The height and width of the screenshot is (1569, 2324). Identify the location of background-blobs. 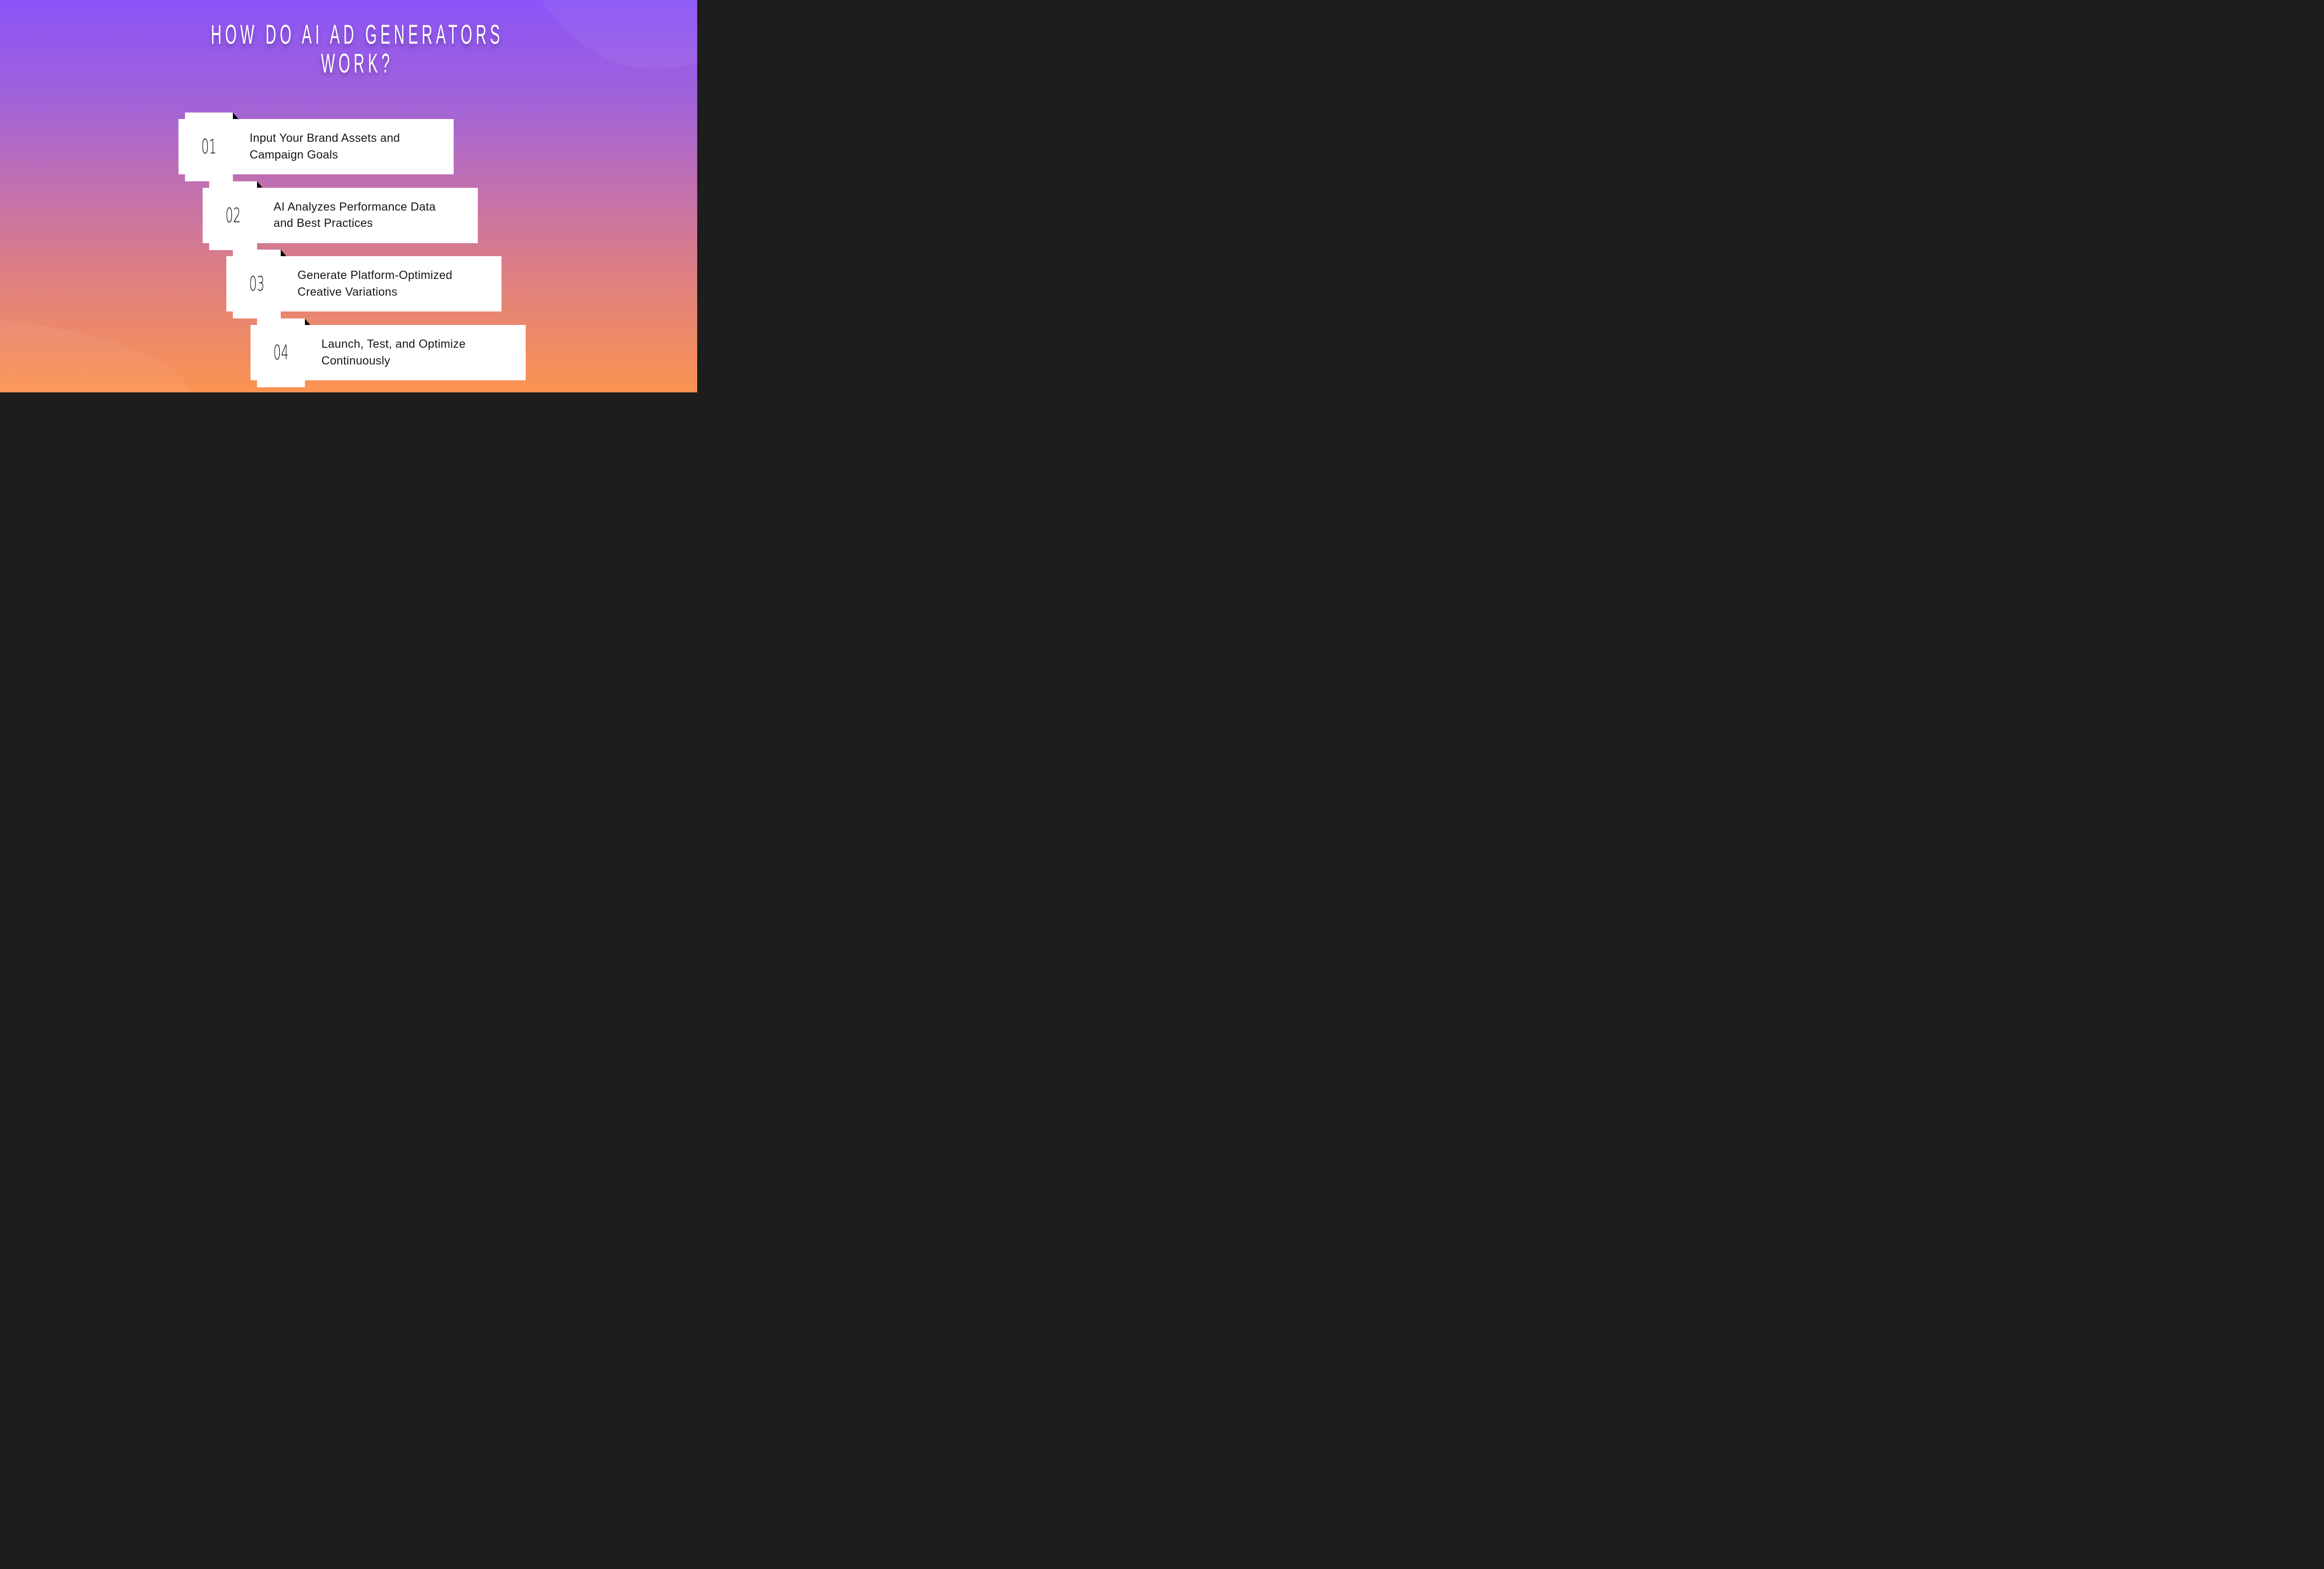
(348, 196).